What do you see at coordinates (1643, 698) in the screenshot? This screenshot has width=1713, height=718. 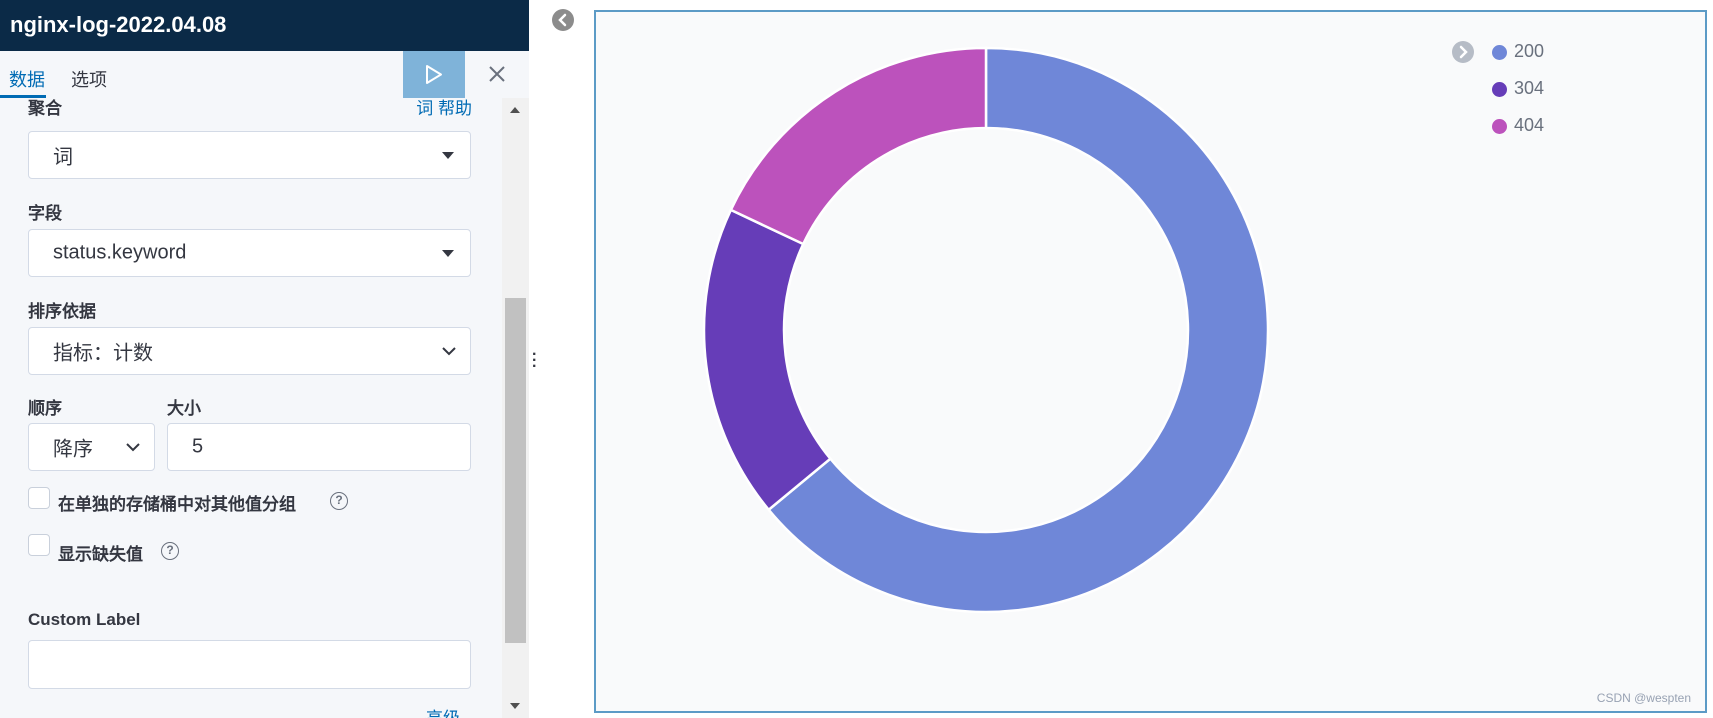 I see `watermark: CSDN @wespten` at bounding box center [1643, 698].